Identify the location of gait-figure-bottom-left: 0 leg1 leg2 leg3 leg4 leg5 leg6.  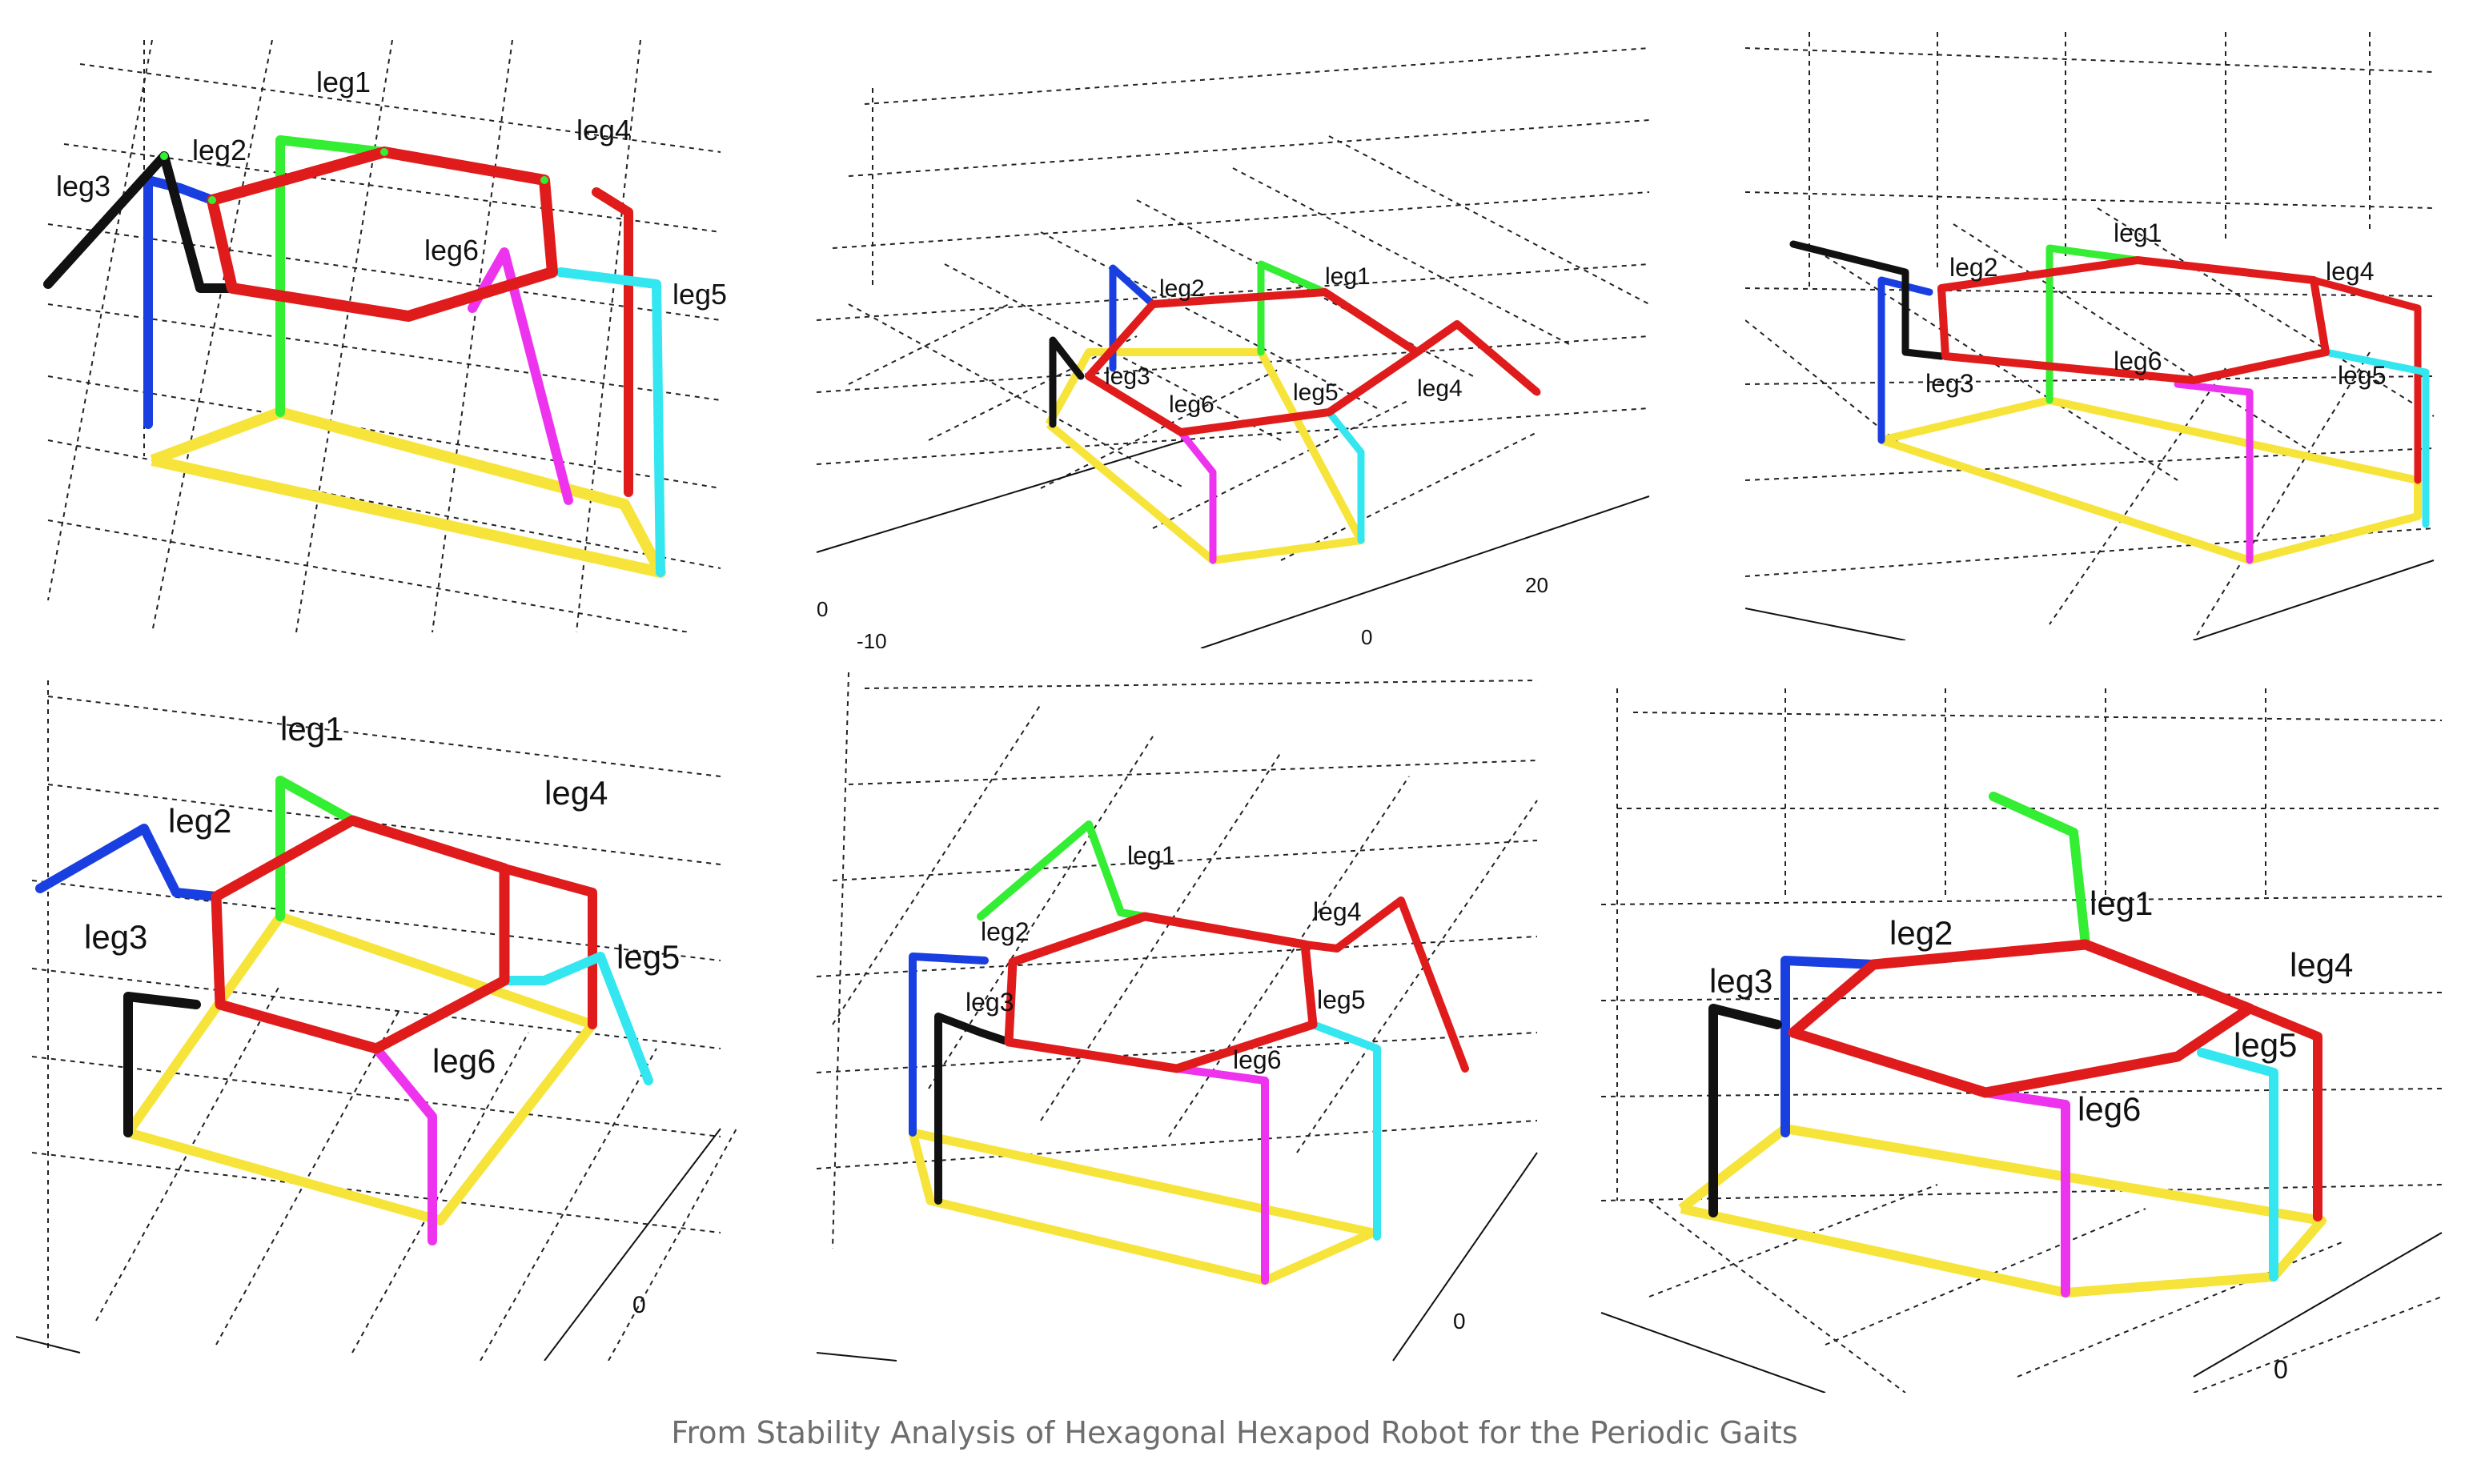
(377, 1020).